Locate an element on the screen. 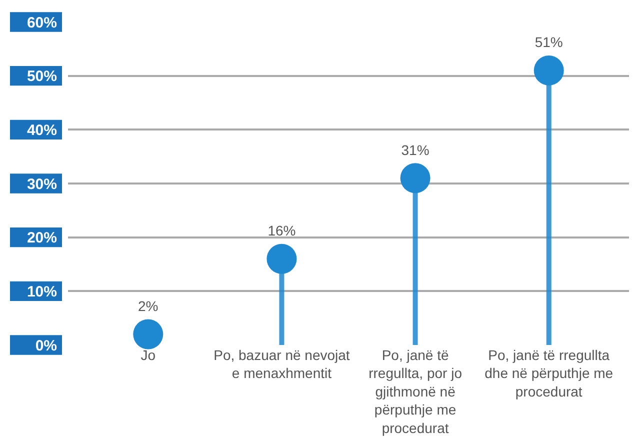 The image size is (634, 441). y-tick-label: 10% is located at coordinates (41, 291).